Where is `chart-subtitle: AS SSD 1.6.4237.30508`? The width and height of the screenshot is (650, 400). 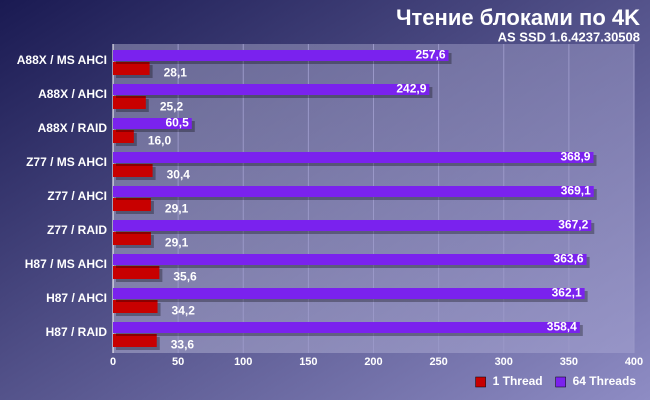 chart-subtitle: AS SSD 1.6.4237.30508 is located at coordinates (569, 36).